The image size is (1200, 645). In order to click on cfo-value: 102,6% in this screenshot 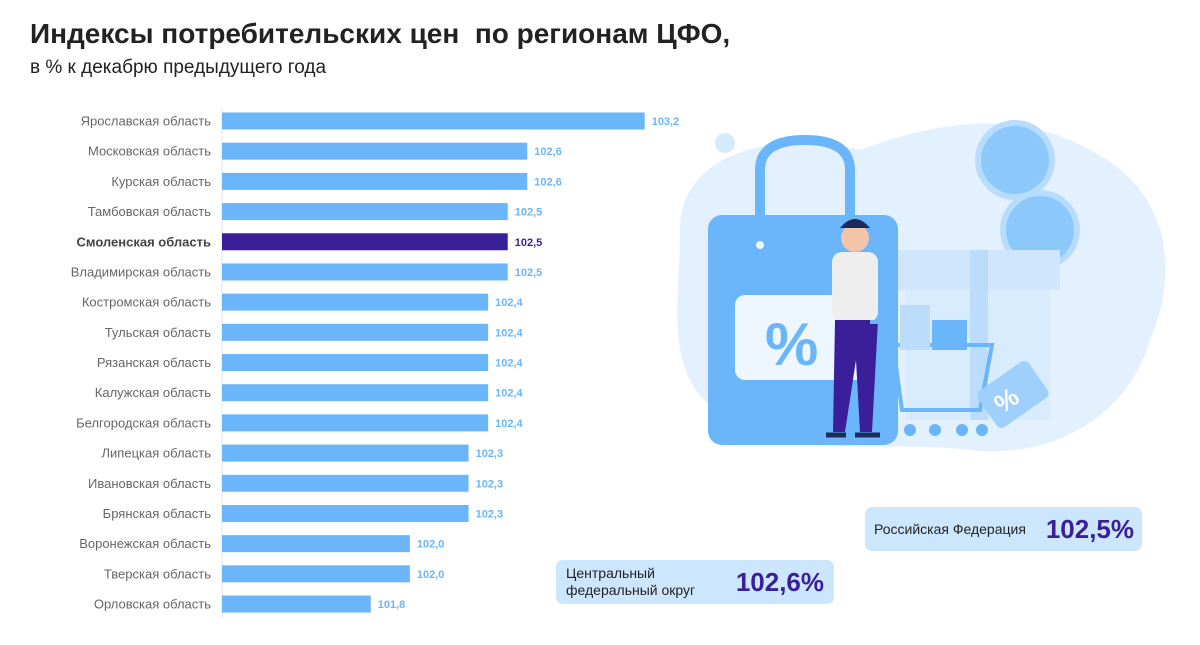, I will do `click(779, 581)`.